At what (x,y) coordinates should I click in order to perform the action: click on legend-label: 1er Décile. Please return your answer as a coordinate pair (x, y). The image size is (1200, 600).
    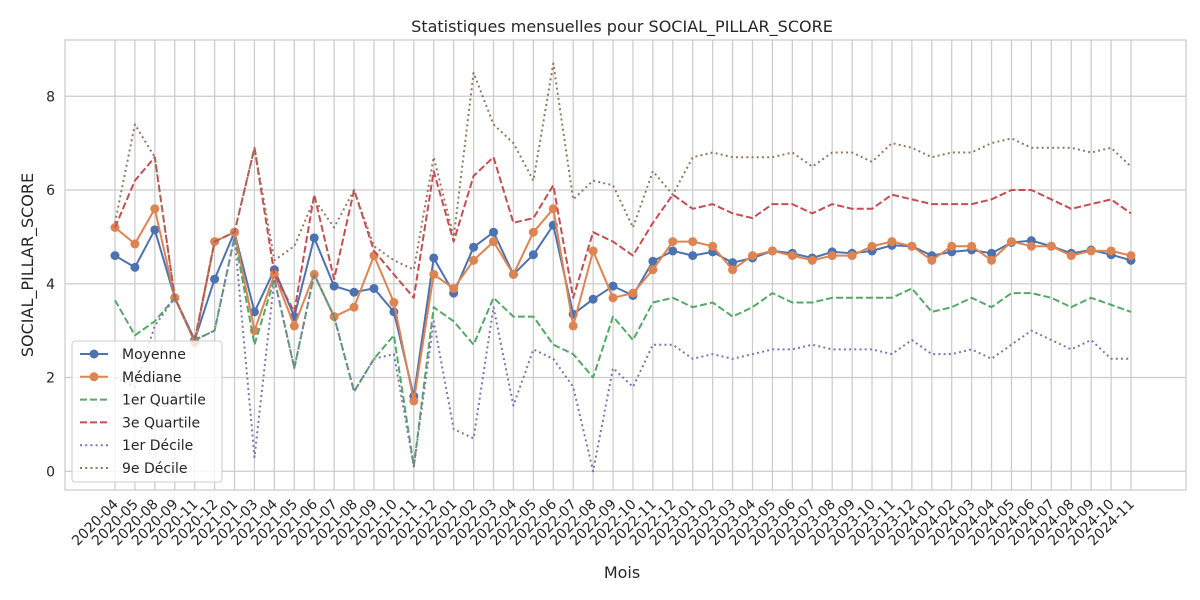
    Looking at the image, I should click on (157, 446).